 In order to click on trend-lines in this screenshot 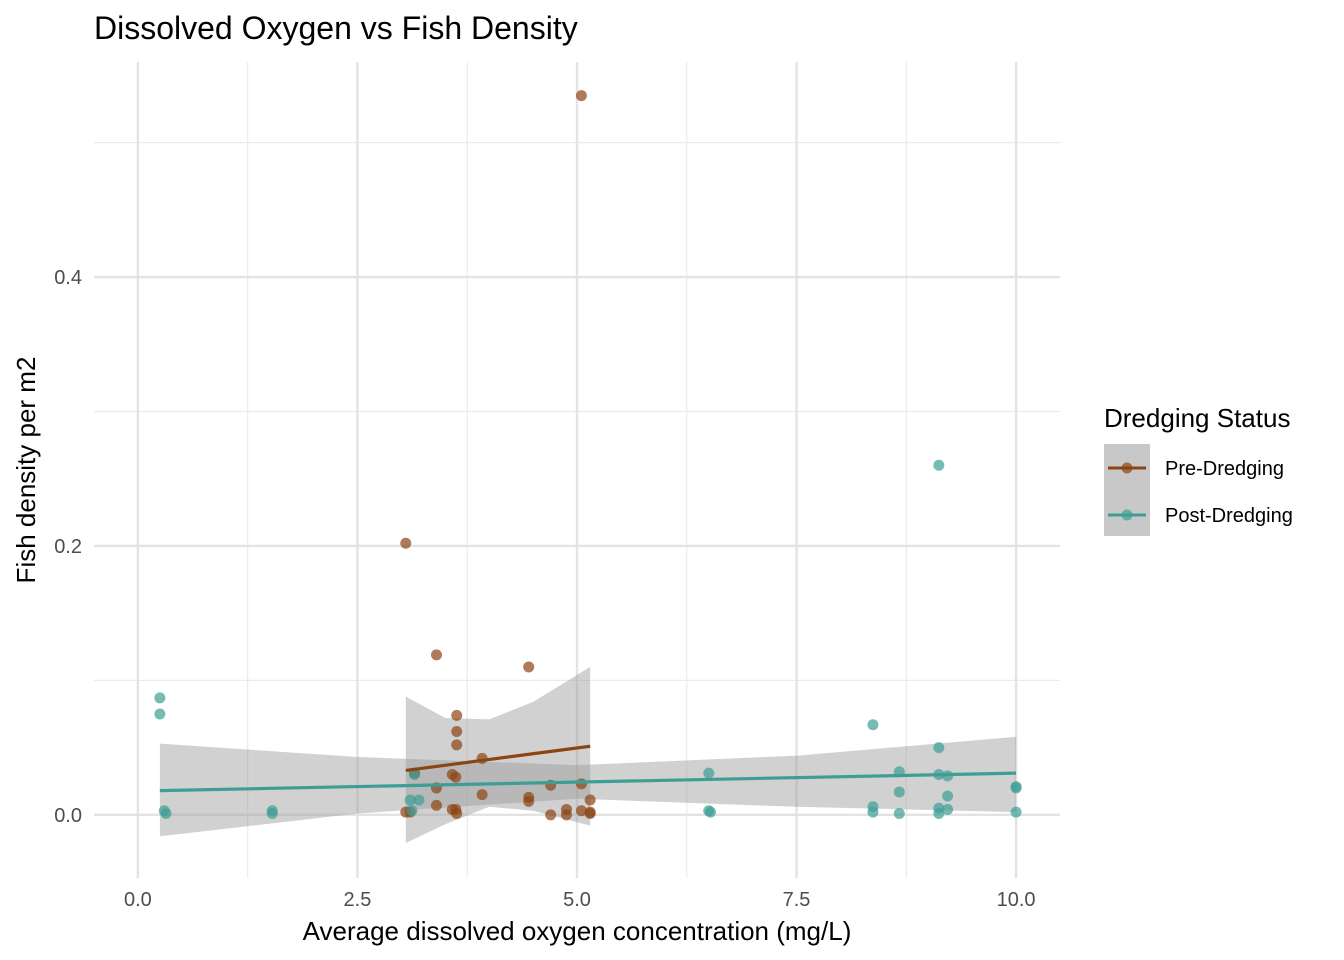, I will do `click(588, 768)`.